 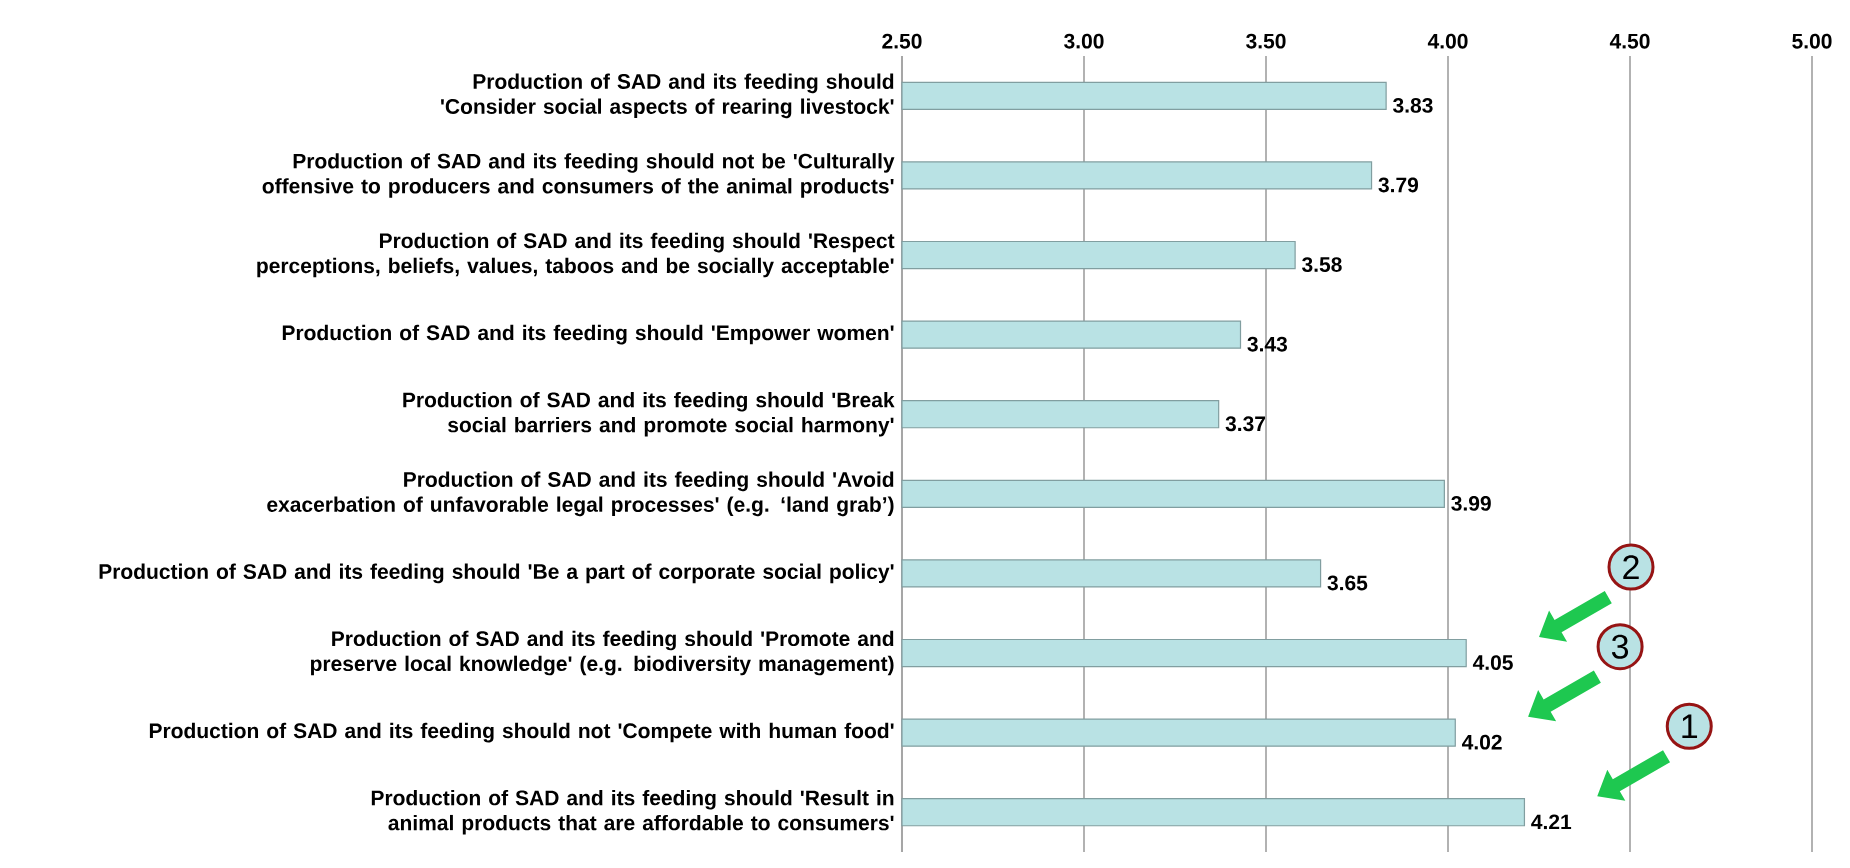 I want to click on y-tick-label: Production of SAD and its feeding should not be 'Culturally offensive to producers and consumers of the animal products', so click(x=578, y=175).